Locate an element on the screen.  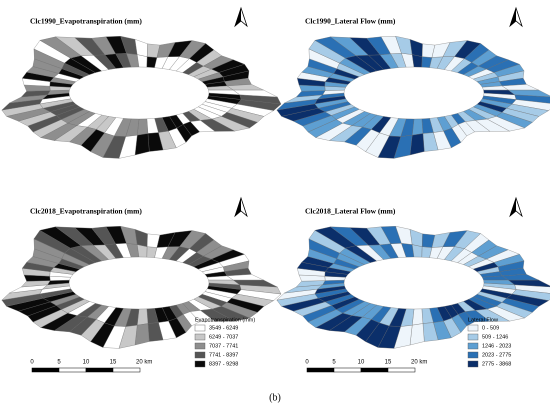
legend-label: 2023 - 2775 is located at coordinates (496, 355).